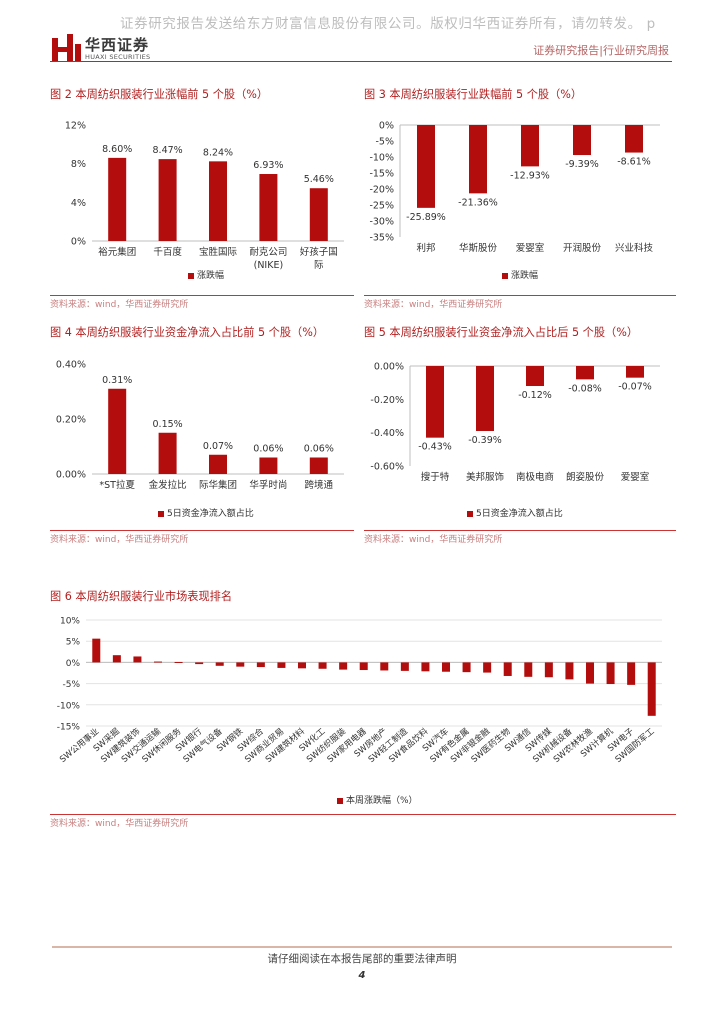  Describe the element at coordinates (478, 202) in the screenshot. I see `fig3-data-label: -21.36%` at that location.